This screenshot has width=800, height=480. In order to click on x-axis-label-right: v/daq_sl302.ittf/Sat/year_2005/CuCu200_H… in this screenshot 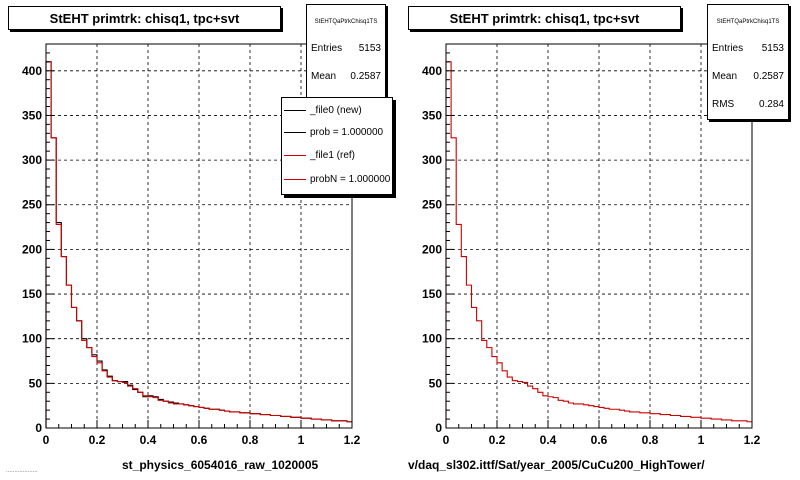, I will do `click(556, 465)`.